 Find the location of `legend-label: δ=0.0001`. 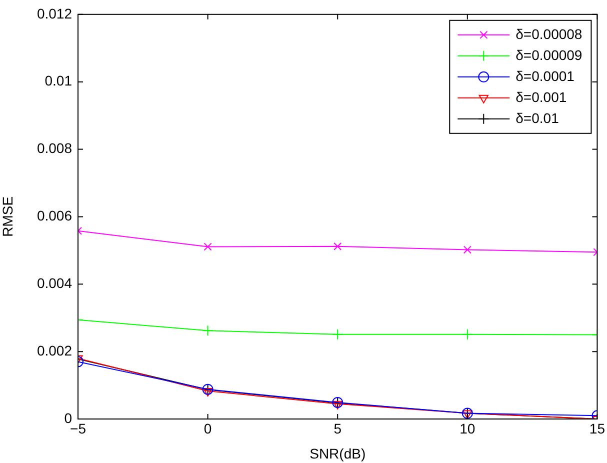

legend-label: δ=0.0001 is located at coordinates (545, 76).